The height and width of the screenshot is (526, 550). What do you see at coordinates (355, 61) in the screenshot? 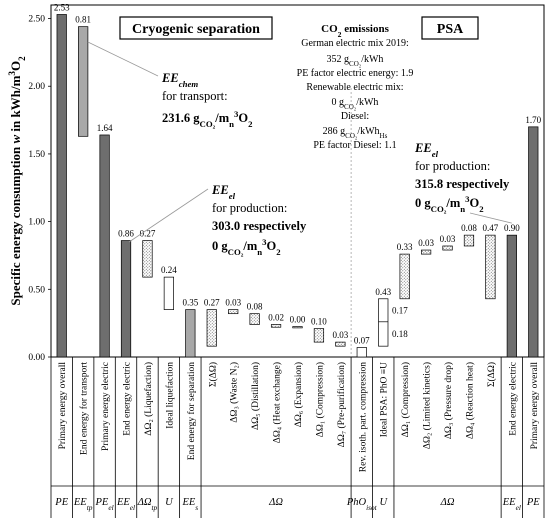
I see `co2-line: 352 gCO₂/kWh` at bounding box center [355, 61].